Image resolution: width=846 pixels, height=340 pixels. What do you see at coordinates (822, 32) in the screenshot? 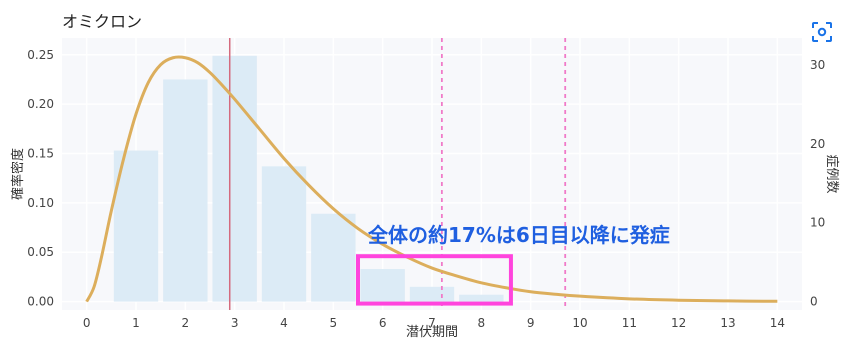
I see `scan-icon` at bounding box center [822, 32].